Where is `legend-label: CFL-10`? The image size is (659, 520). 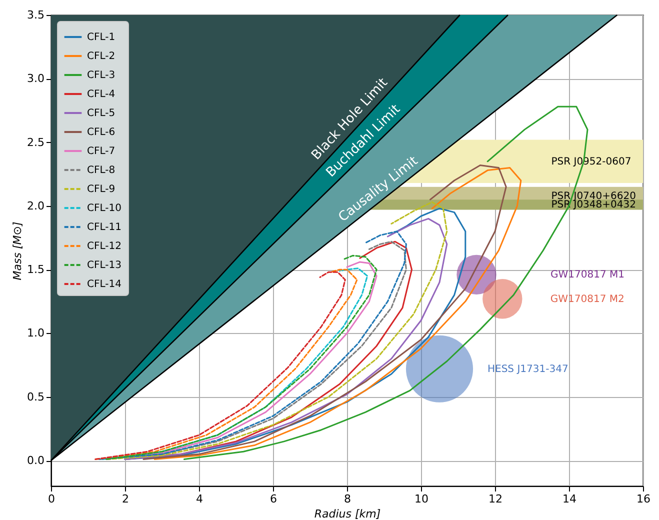
legend-label: CFL-10 is located at coordinates (104, 208).